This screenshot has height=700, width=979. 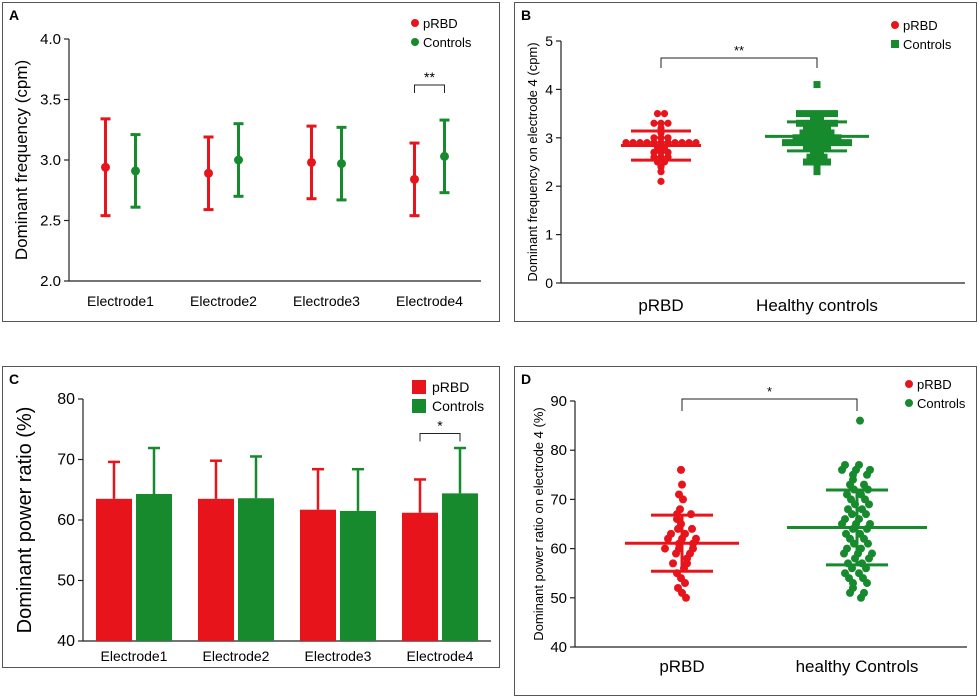 I want to click on y-tick-label: 40, so click(x=66, y=641).